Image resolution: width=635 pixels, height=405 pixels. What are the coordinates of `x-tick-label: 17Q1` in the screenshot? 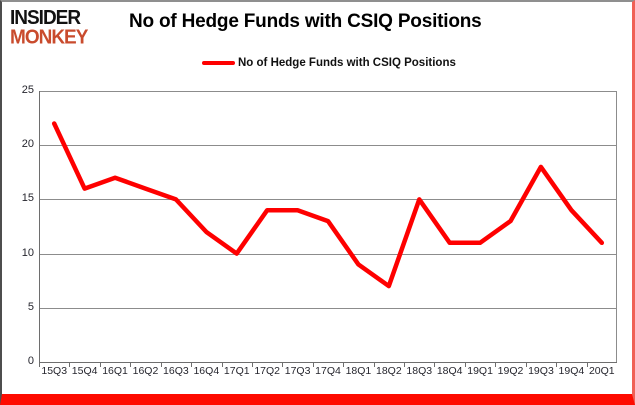 It's located at (236, 371).